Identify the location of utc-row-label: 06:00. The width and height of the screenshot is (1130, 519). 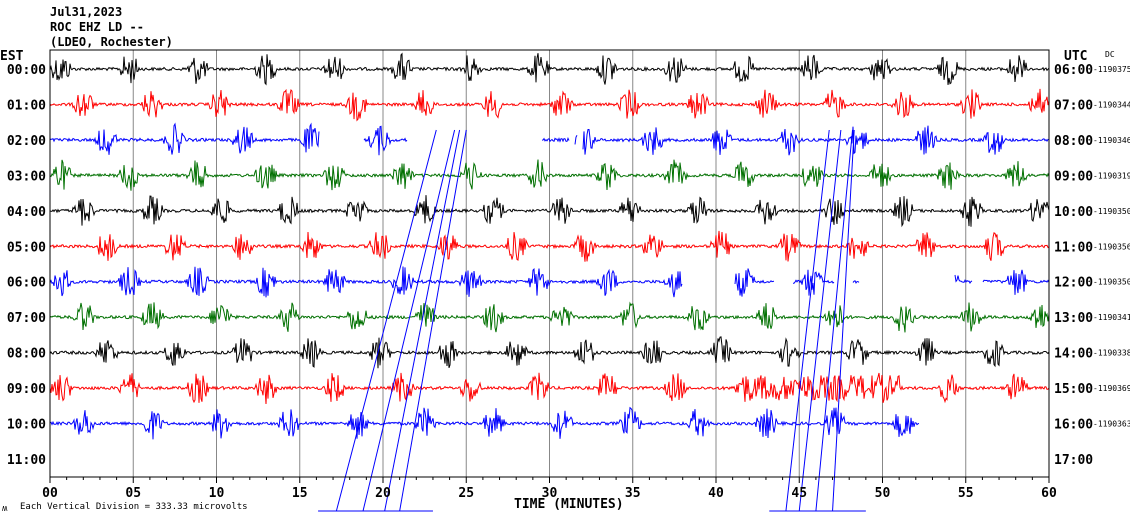
(1073, 70).